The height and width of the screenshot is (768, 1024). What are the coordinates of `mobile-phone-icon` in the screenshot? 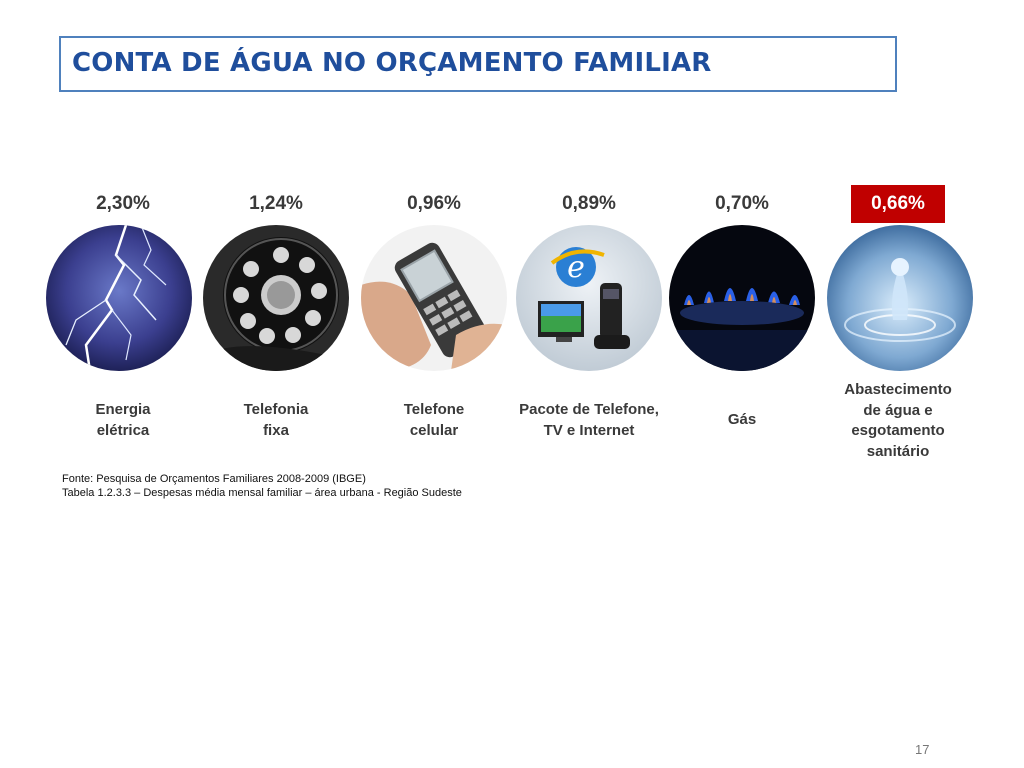 It's located at (434, 298).